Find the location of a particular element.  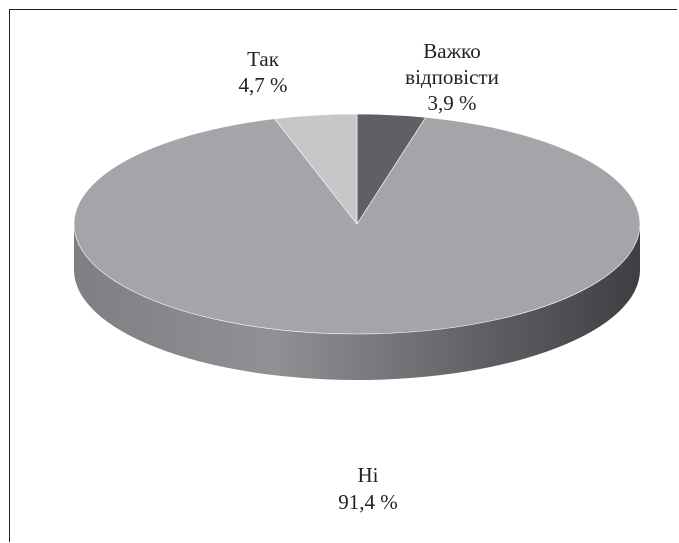

slice-label-vazhko-line1: Важко is located at coordinates (451, 51).